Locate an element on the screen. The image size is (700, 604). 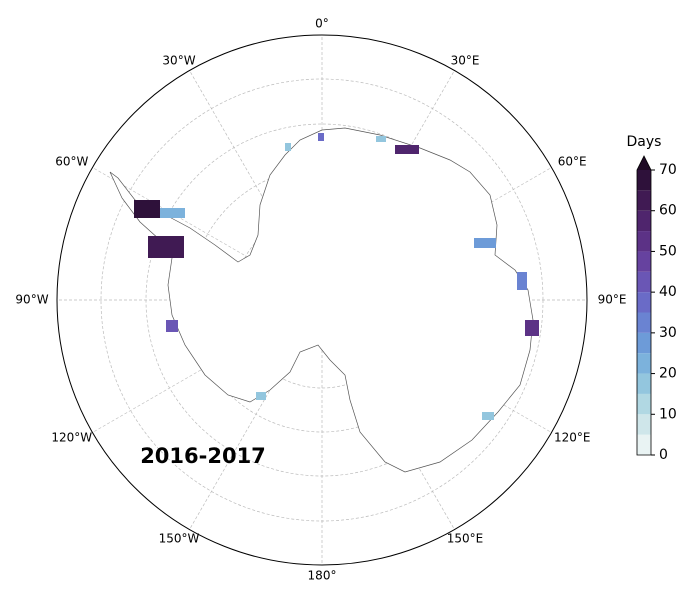
colorbar-tick-label: 70 is located at coordinates (668, 170).